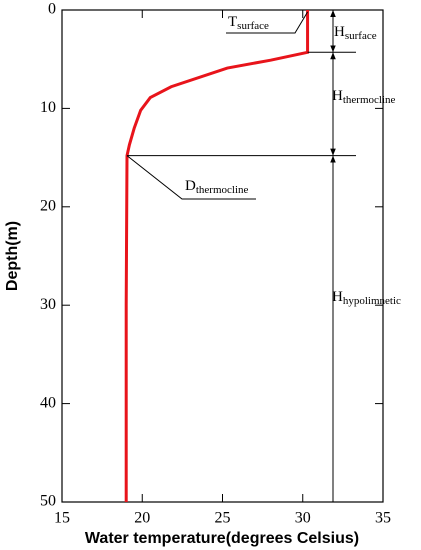 The width and height of the screenshot is (421, 550). I want to click on annotation: Dthermocline, so click(216, 186).